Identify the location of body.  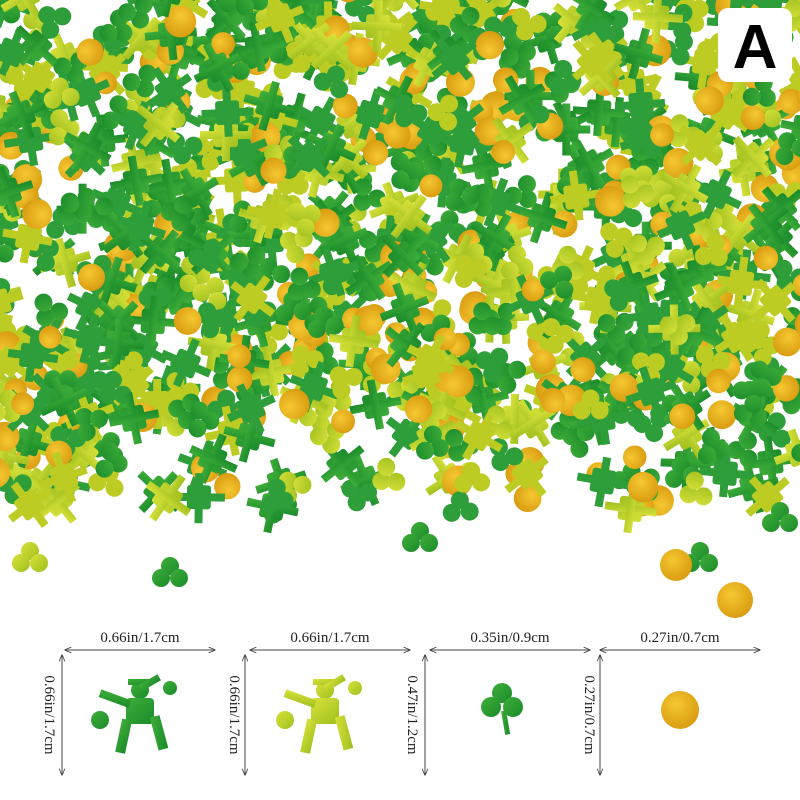
(795, 128).